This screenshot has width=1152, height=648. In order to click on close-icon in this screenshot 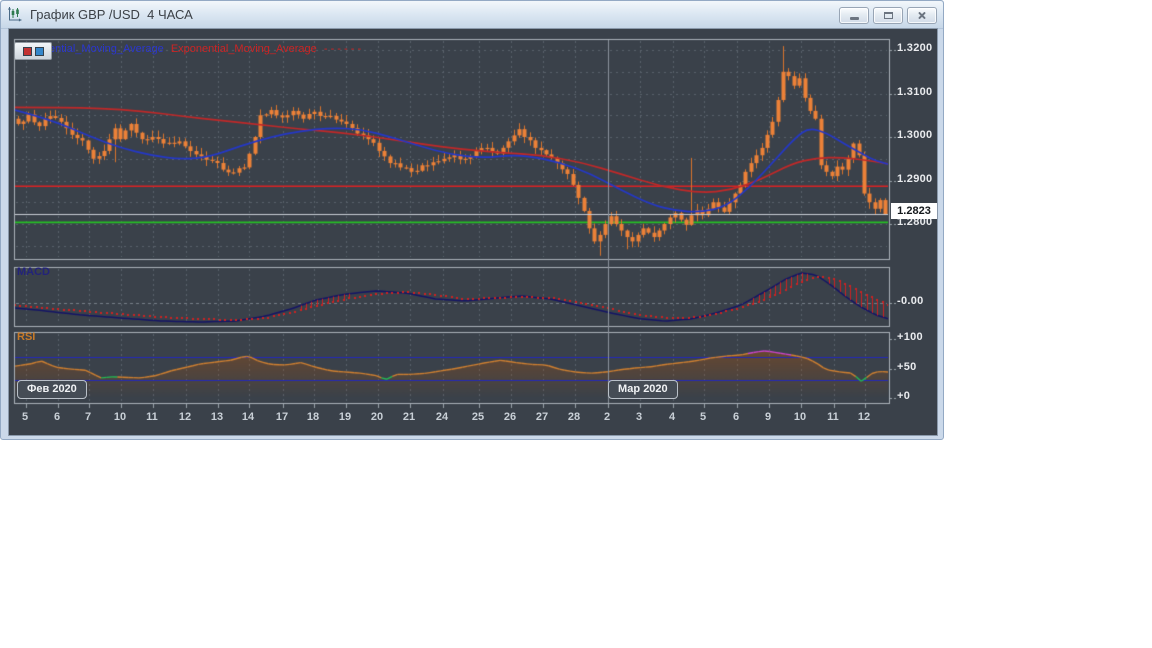, I will do `click(922, 15)`.